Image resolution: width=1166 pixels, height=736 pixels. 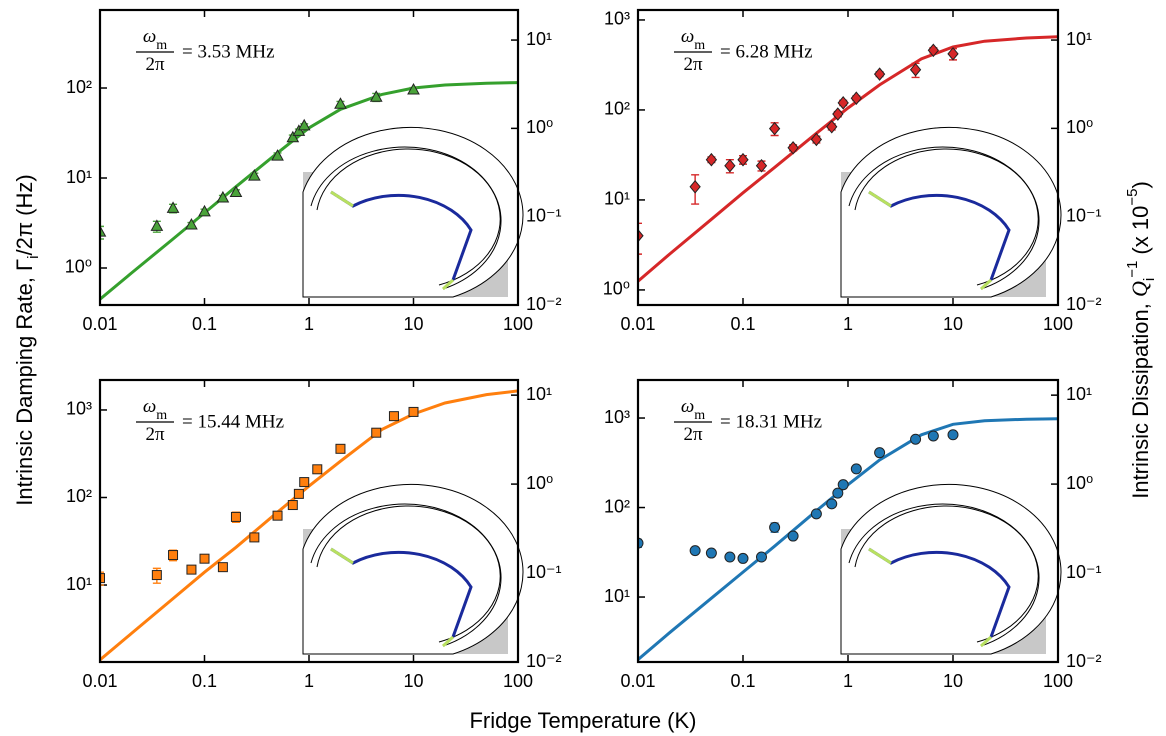 What do you see at coordinates (766, 51) in the screenshot?
I see `annotation-text: = 6.28 MHz` at bounding box center [766, 51].